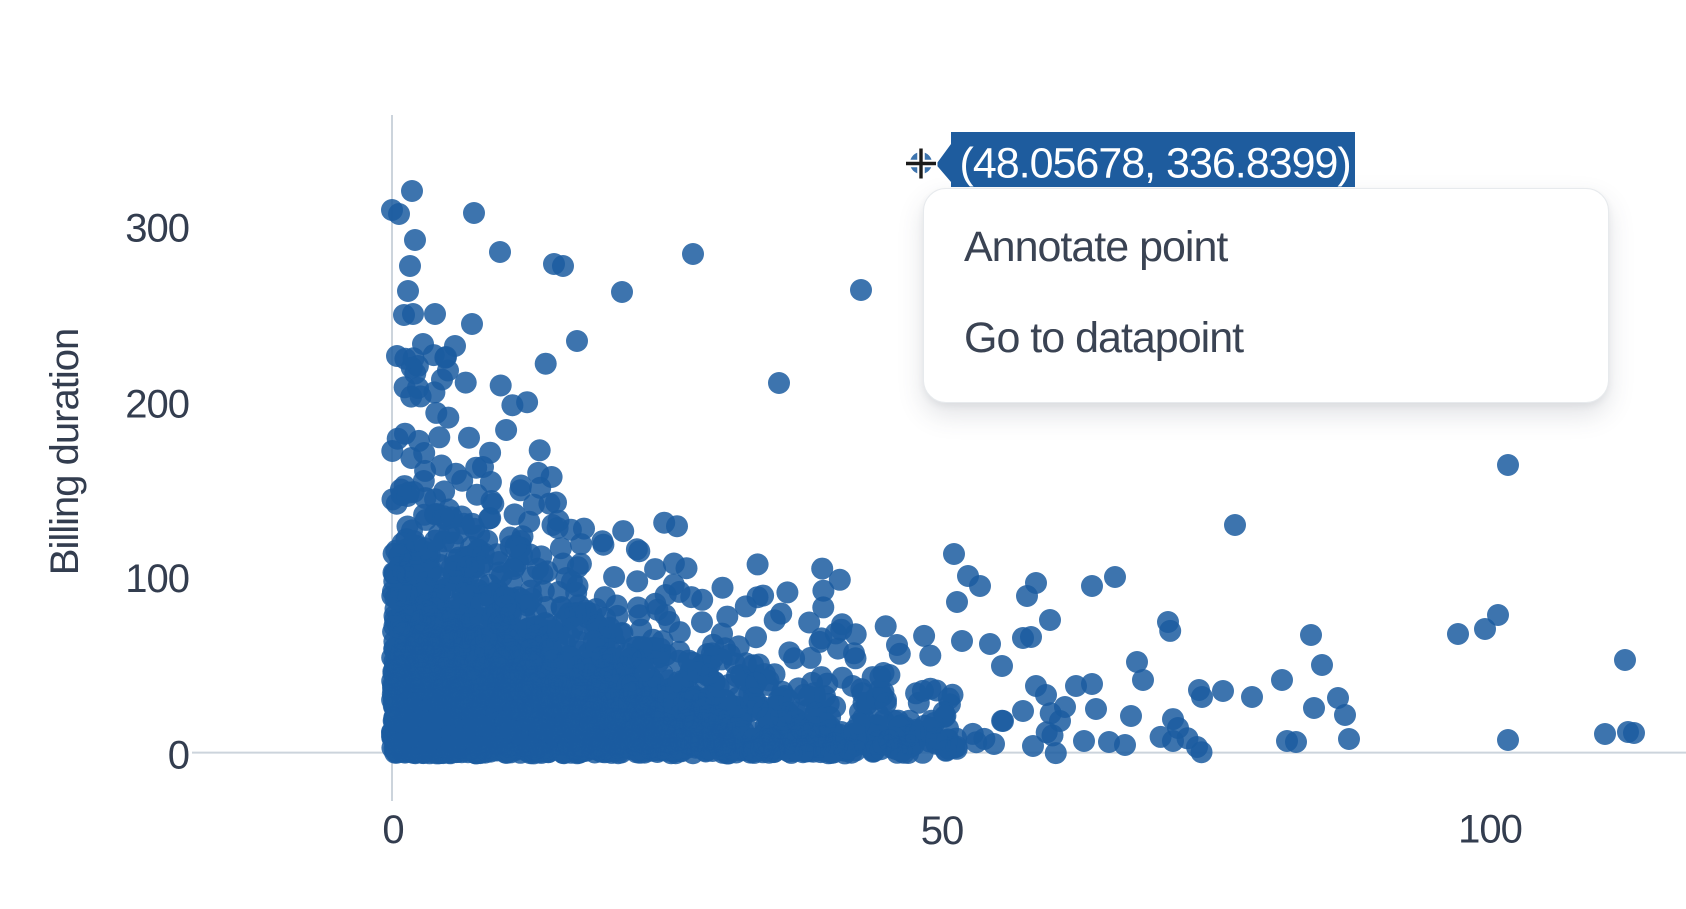 This screenshot has height=909, width=1686. I want to click on svg-text: 50, so click(942, 831).